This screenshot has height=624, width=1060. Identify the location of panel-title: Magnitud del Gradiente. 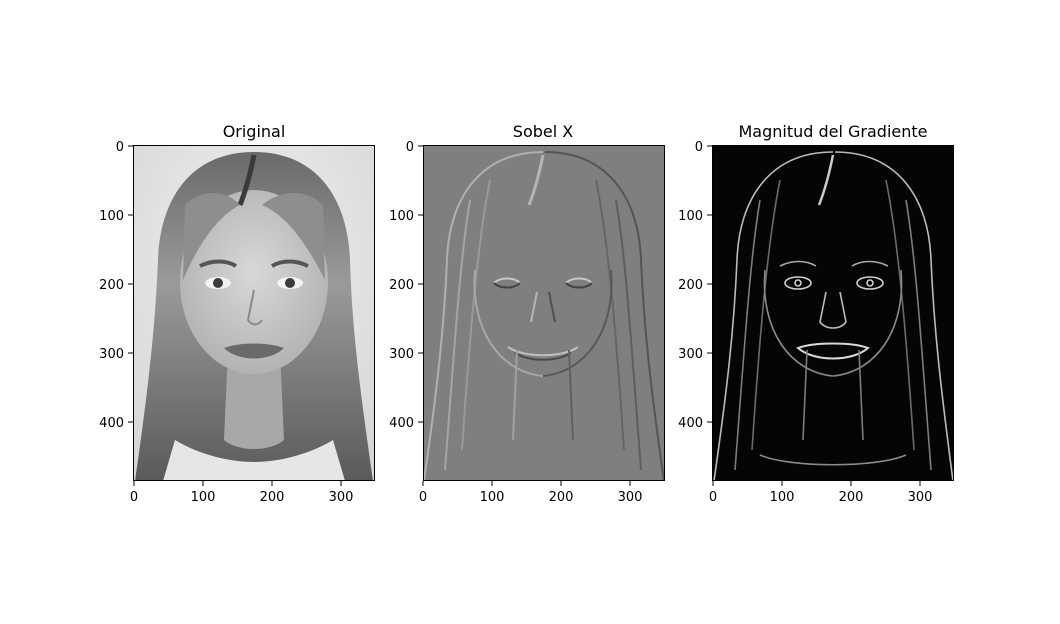
(832, 131).